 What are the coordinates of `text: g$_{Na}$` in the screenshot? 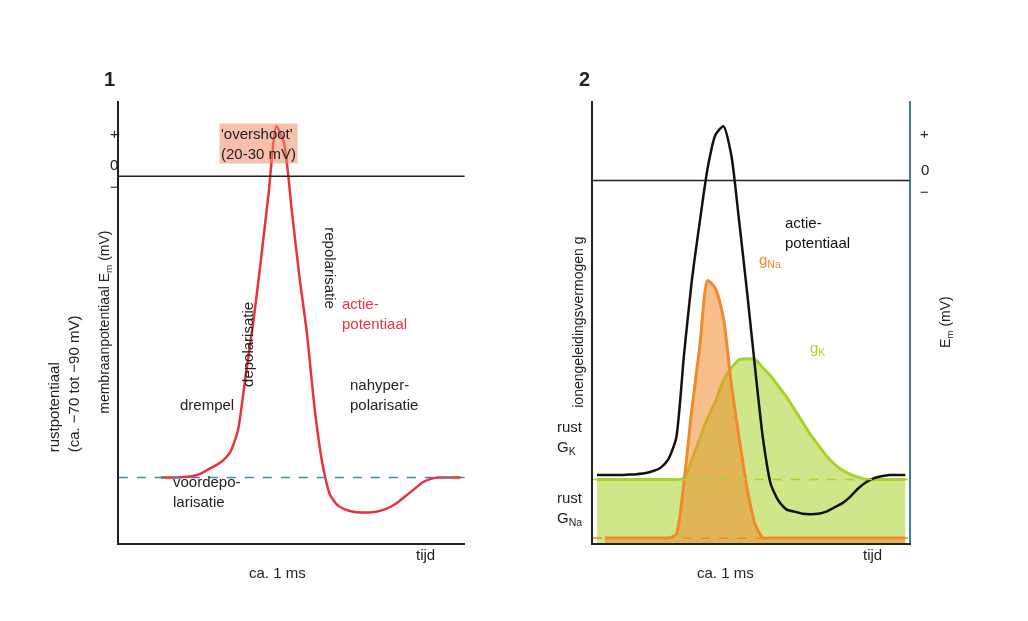 It's located at (770, 261).